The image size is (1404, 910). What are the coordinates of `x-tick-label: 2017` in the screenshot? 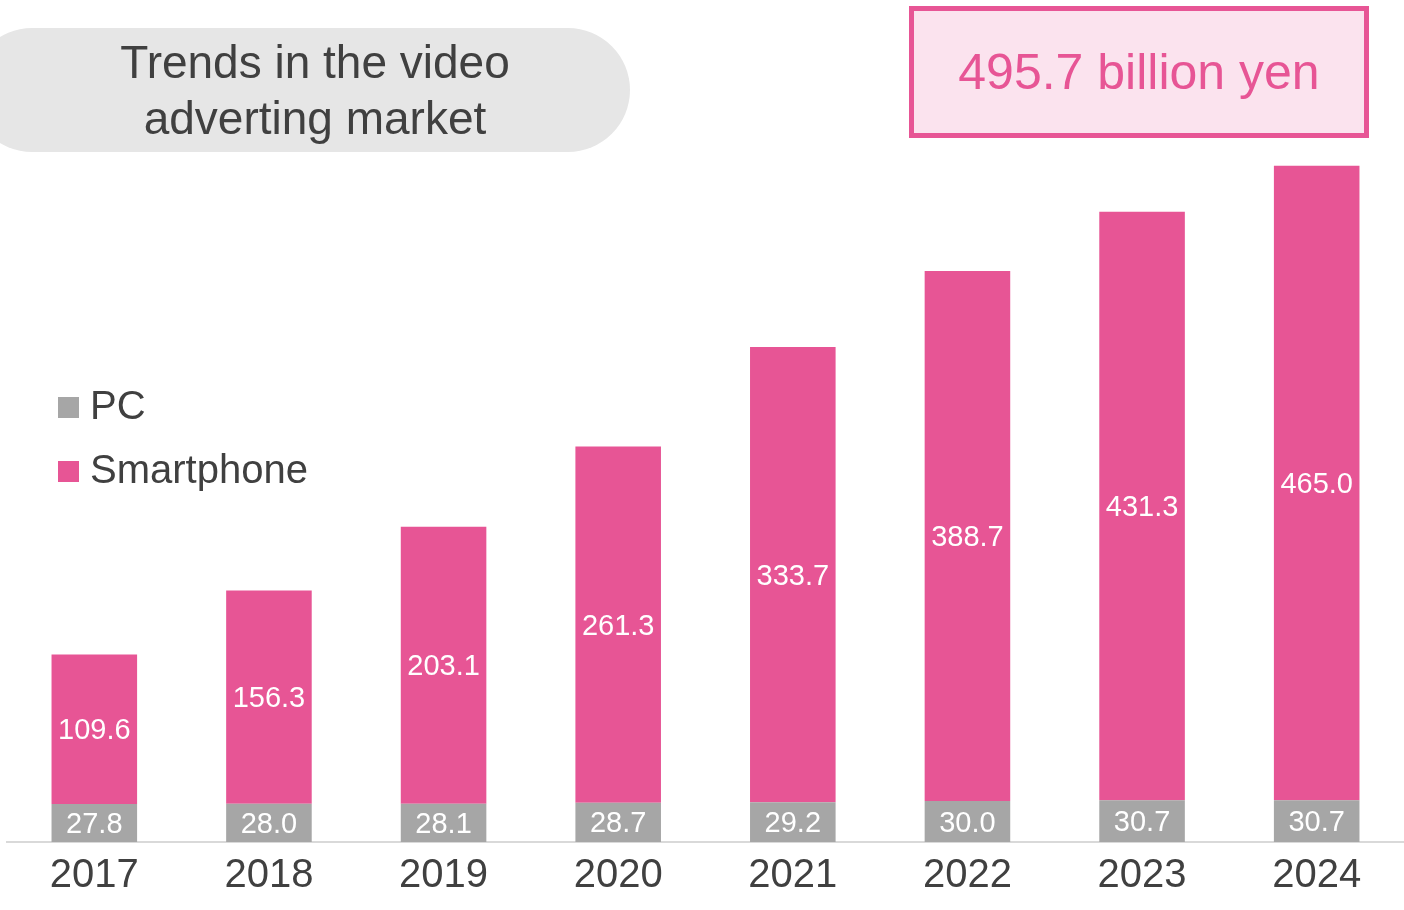 It's located at (94, 873).